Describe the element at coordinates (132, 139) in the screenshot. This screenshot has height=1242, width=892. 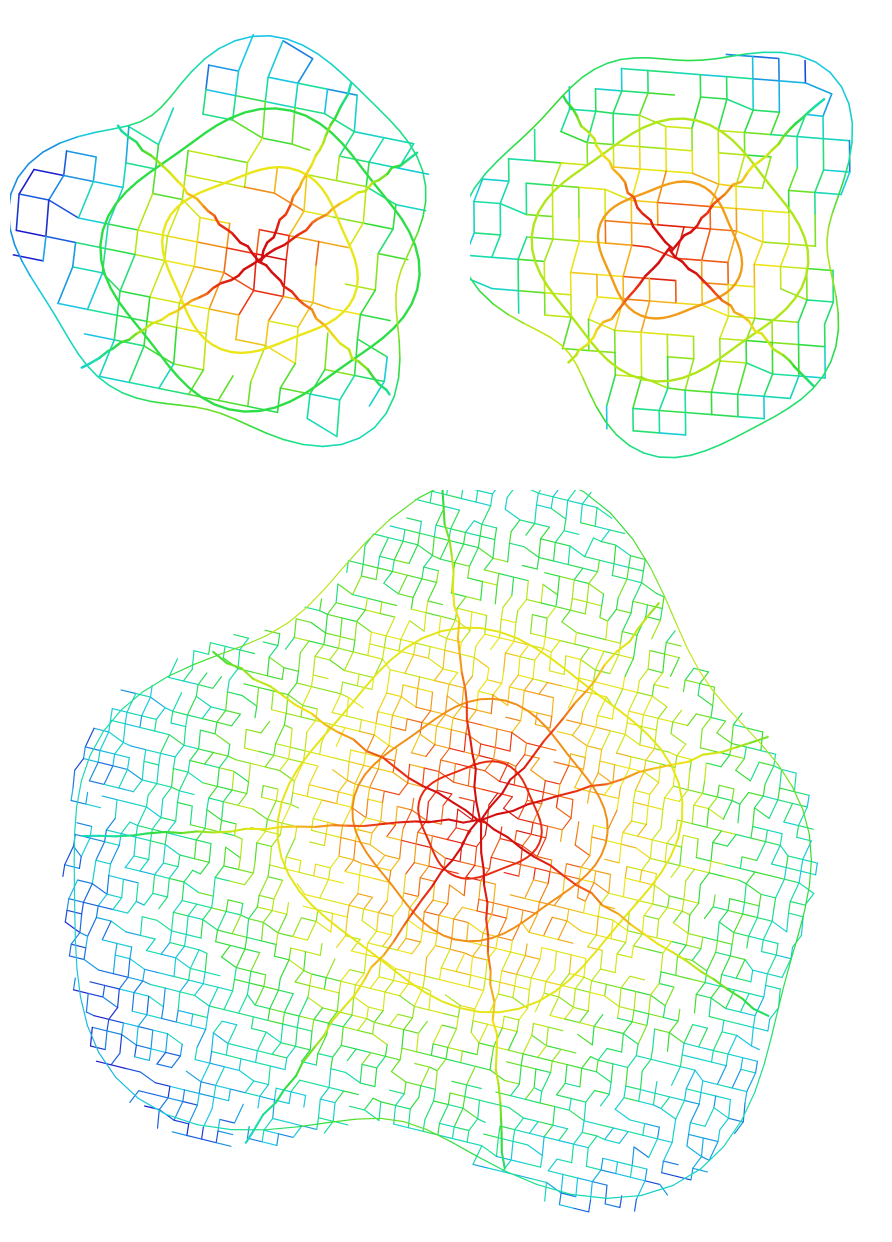
I see `top-left-arterial-road` at that location.